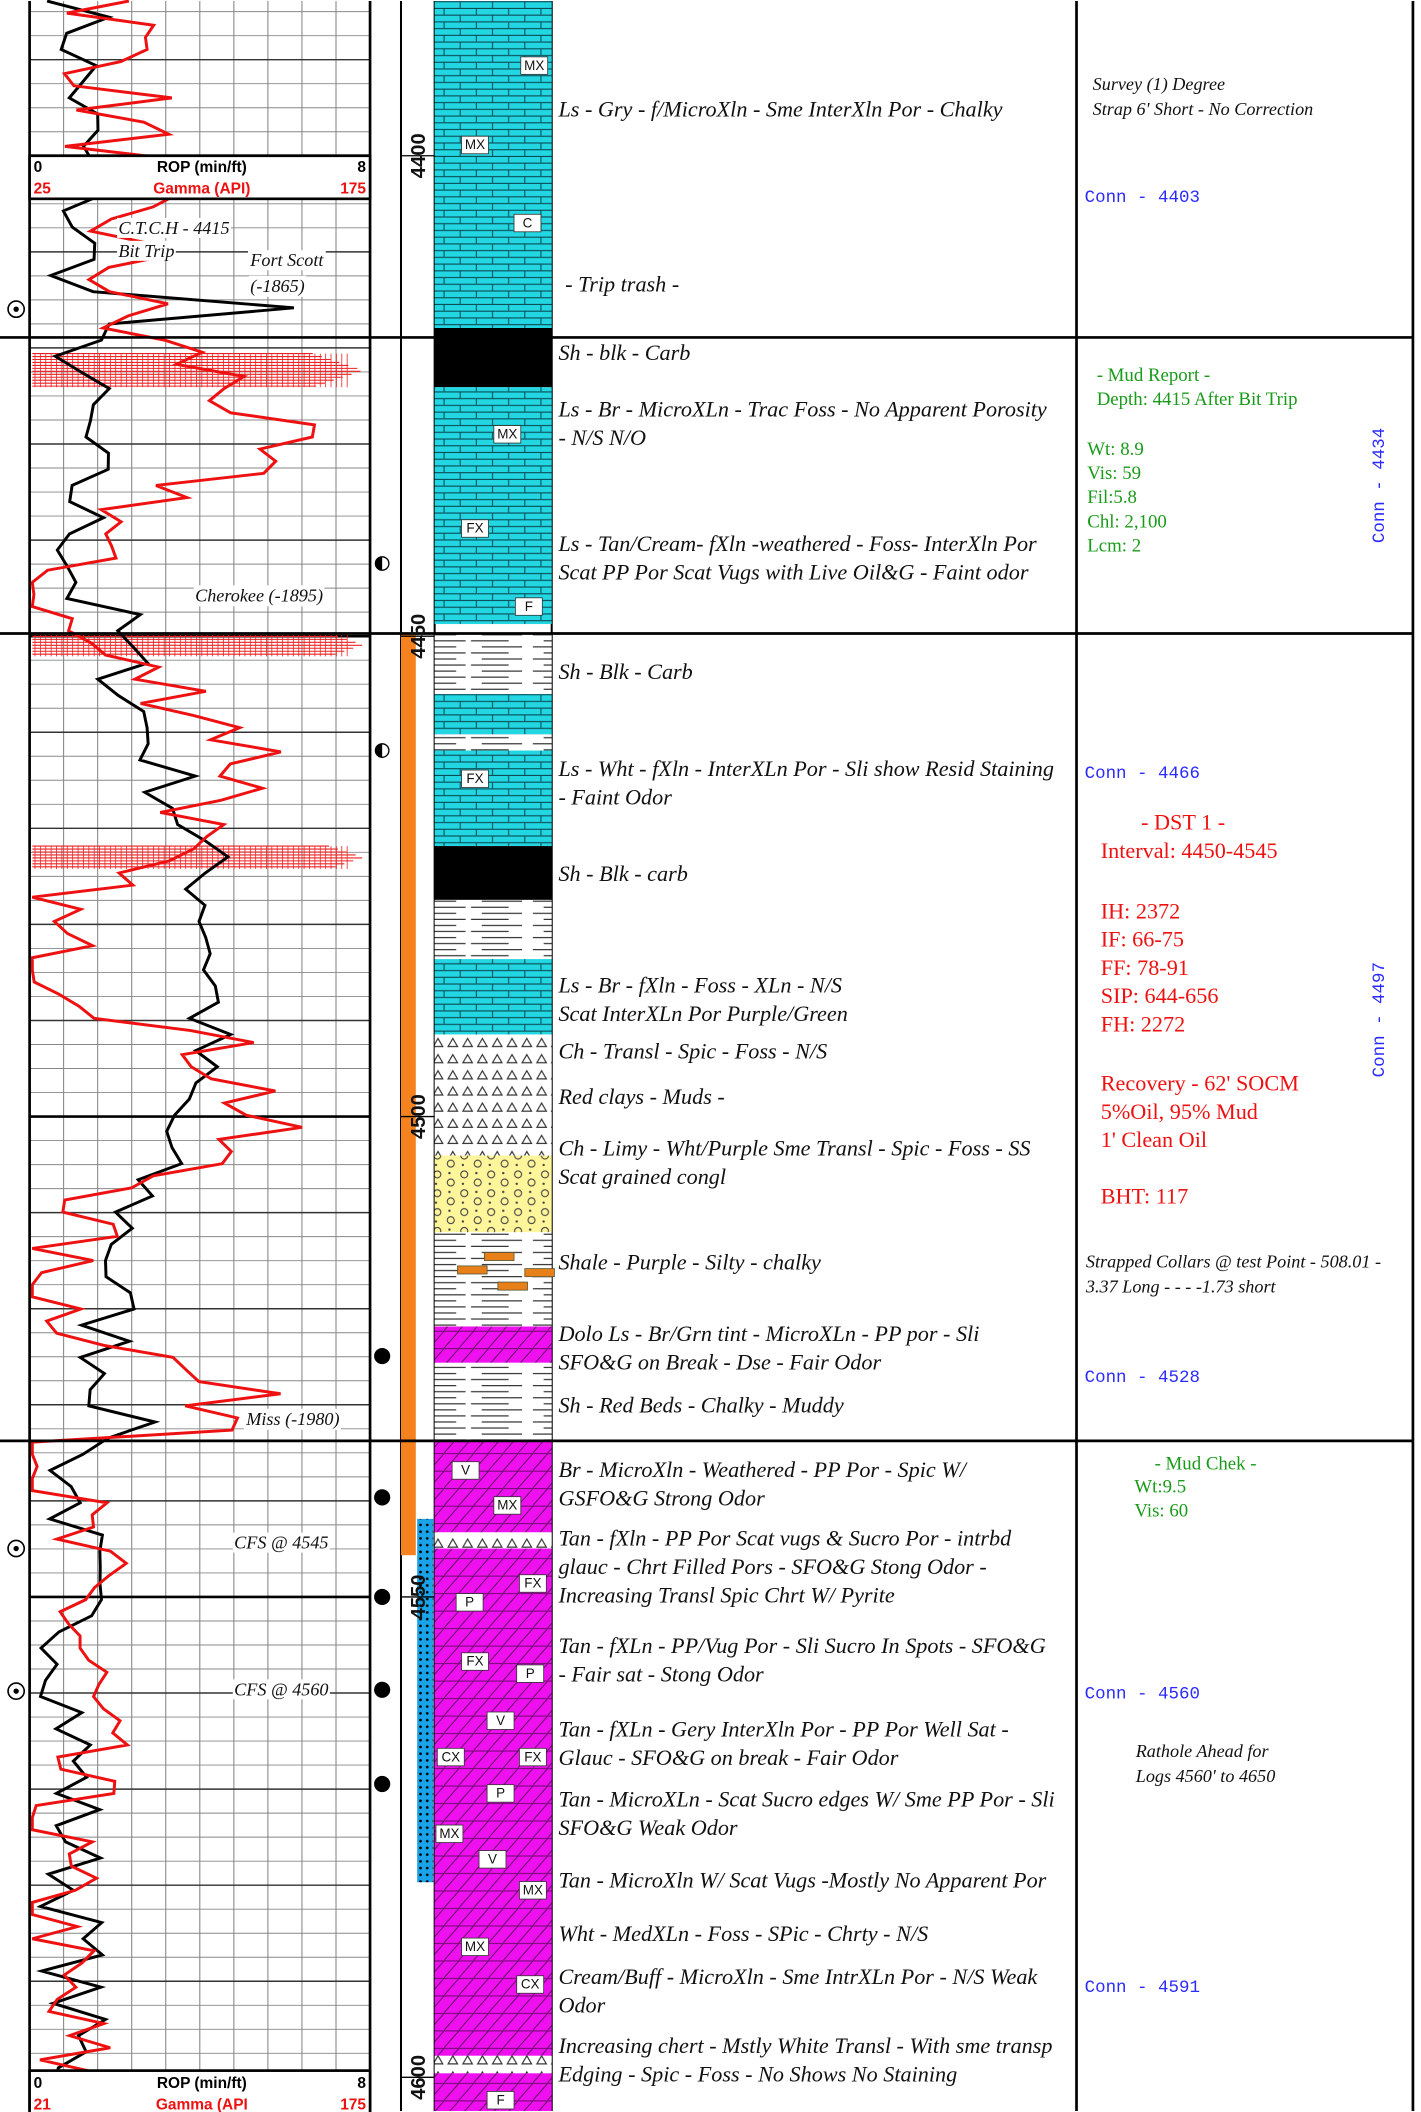  What do you see at coordinates (1161, 1511) in the screenshot?
I see `remark: Vis: 60` at bounding box center [1161, 1511].